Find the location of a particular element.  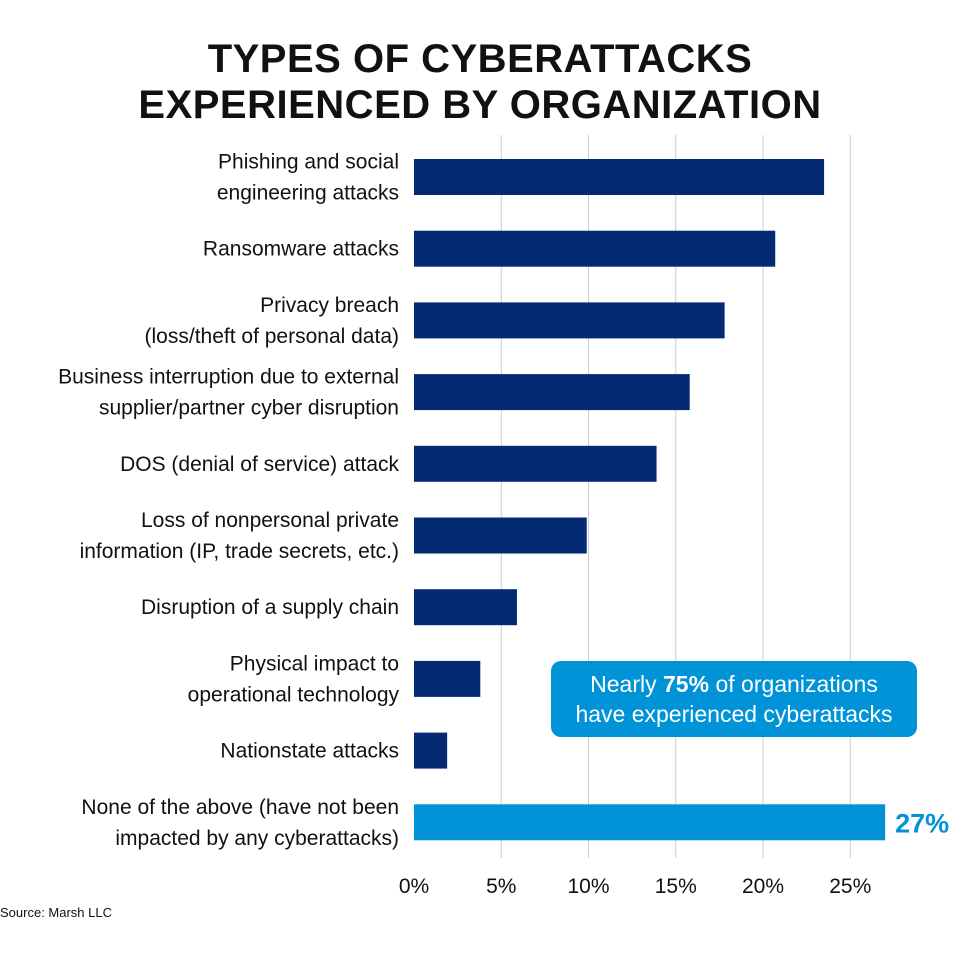

category-label-line: Privacy breach is located at coordinates (329, 305).